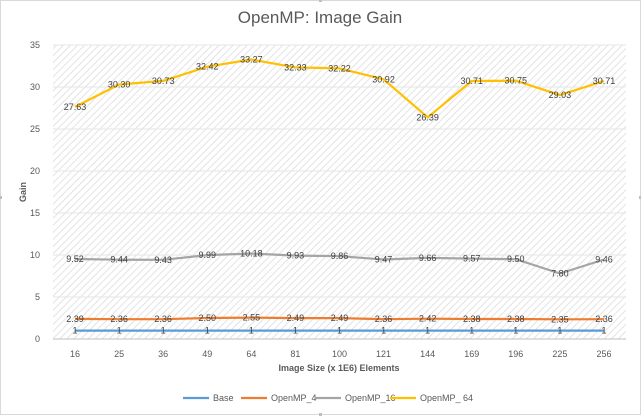 The width and height of the screenshot is (641, 419). I want to click on data-label: 30.75, so click(516, 81).